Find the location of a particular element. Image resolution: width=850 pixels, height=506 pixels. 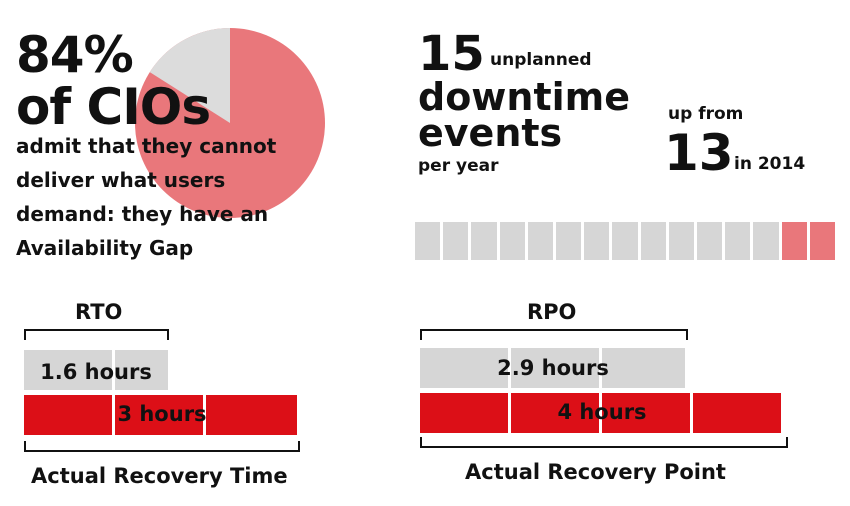

availability-gap-pie-chart is located at coordinates (230, 123).